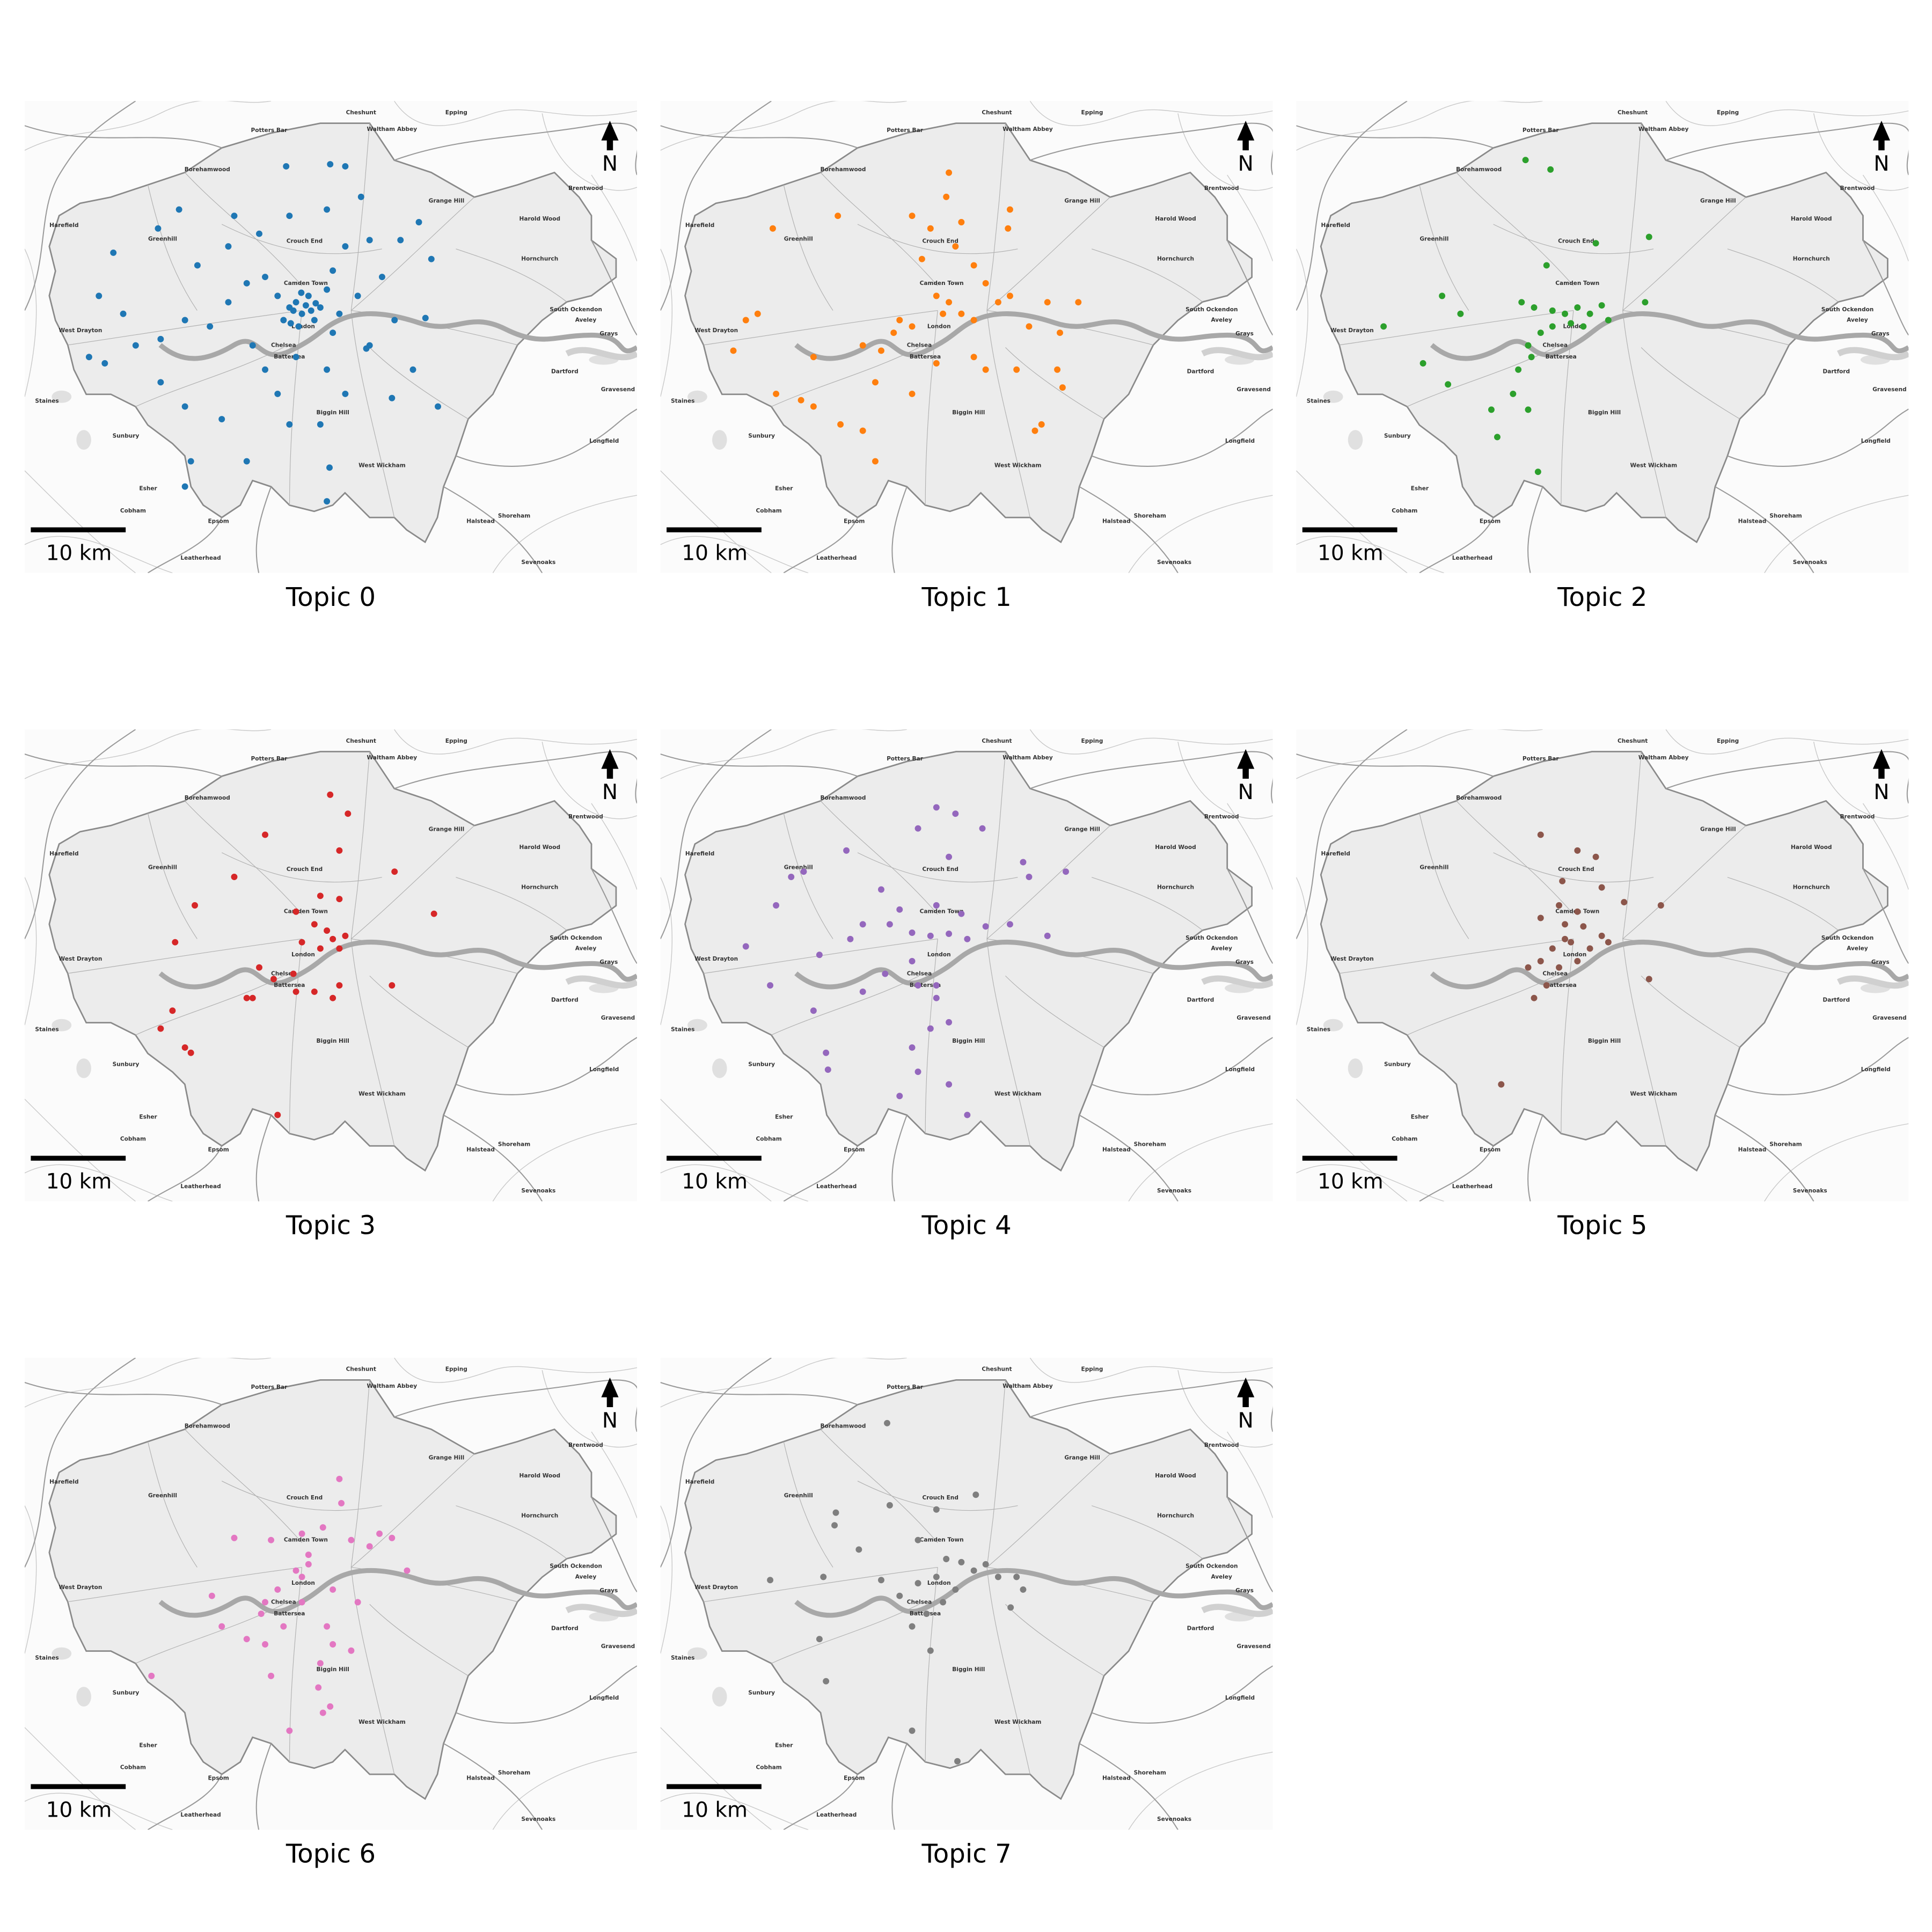  Describe the element at coordinates (618, 389) in the screenshot. I see `place-label: Gravesend` at that location.